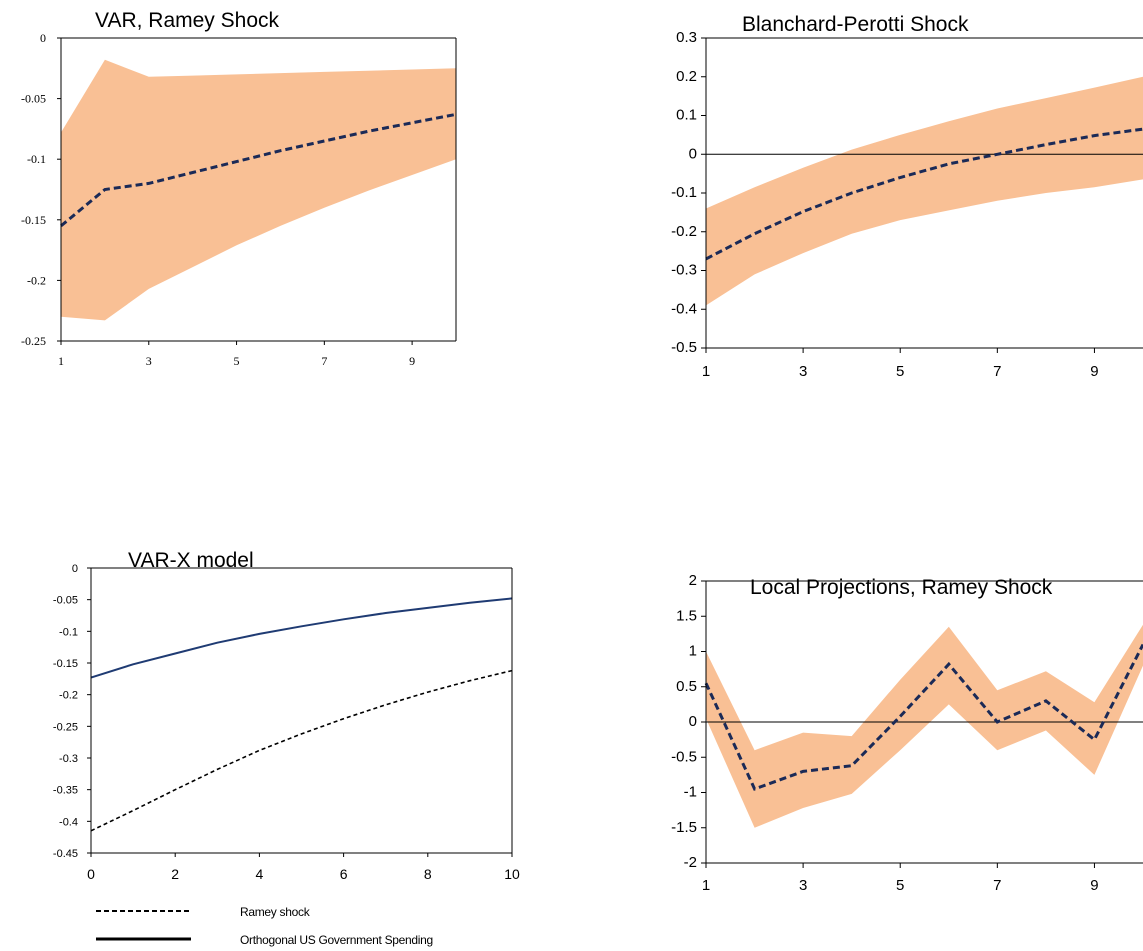  What do you see at coordinates (65, 854) in the screenshot?
I see `y-tick-label: -0.45` at bounding box center [65, 854].